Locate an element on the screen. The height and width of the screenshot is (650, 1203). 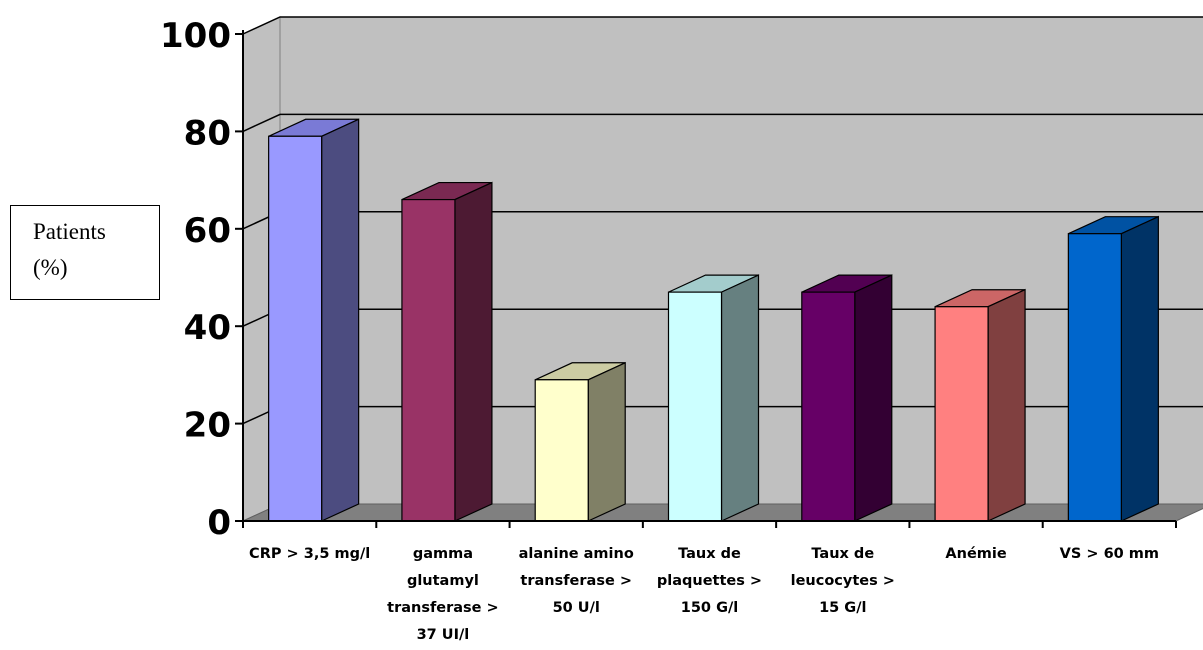
y-tick-label: 0 is located at coordinates (219, 523).